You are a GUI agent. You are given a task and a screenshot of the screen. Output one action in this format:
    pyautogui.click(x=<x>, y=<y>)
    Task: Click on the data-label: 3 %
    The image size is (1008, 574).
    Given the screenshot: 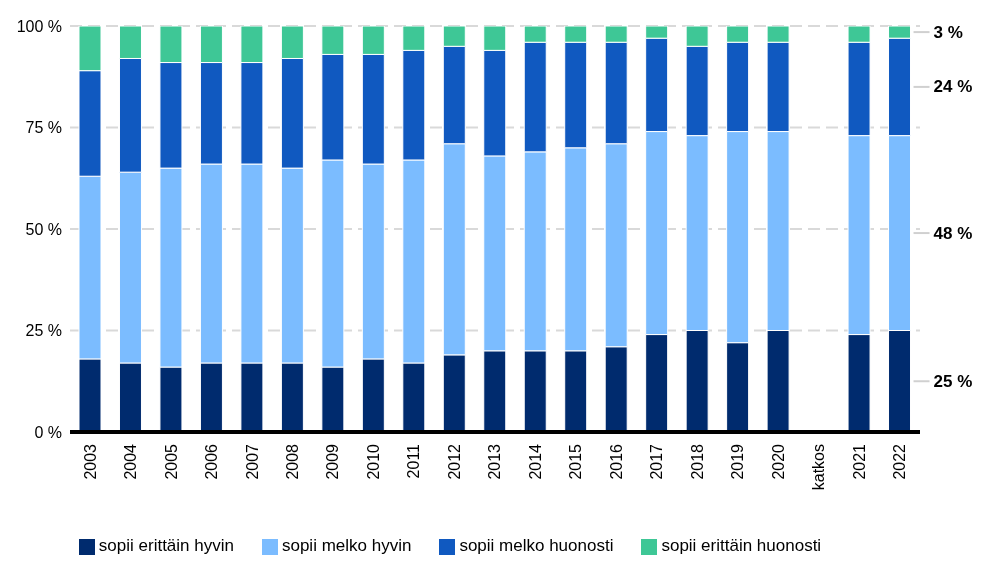 What is the action you would take?
    pyautogui.click(x=948, y=32)
    